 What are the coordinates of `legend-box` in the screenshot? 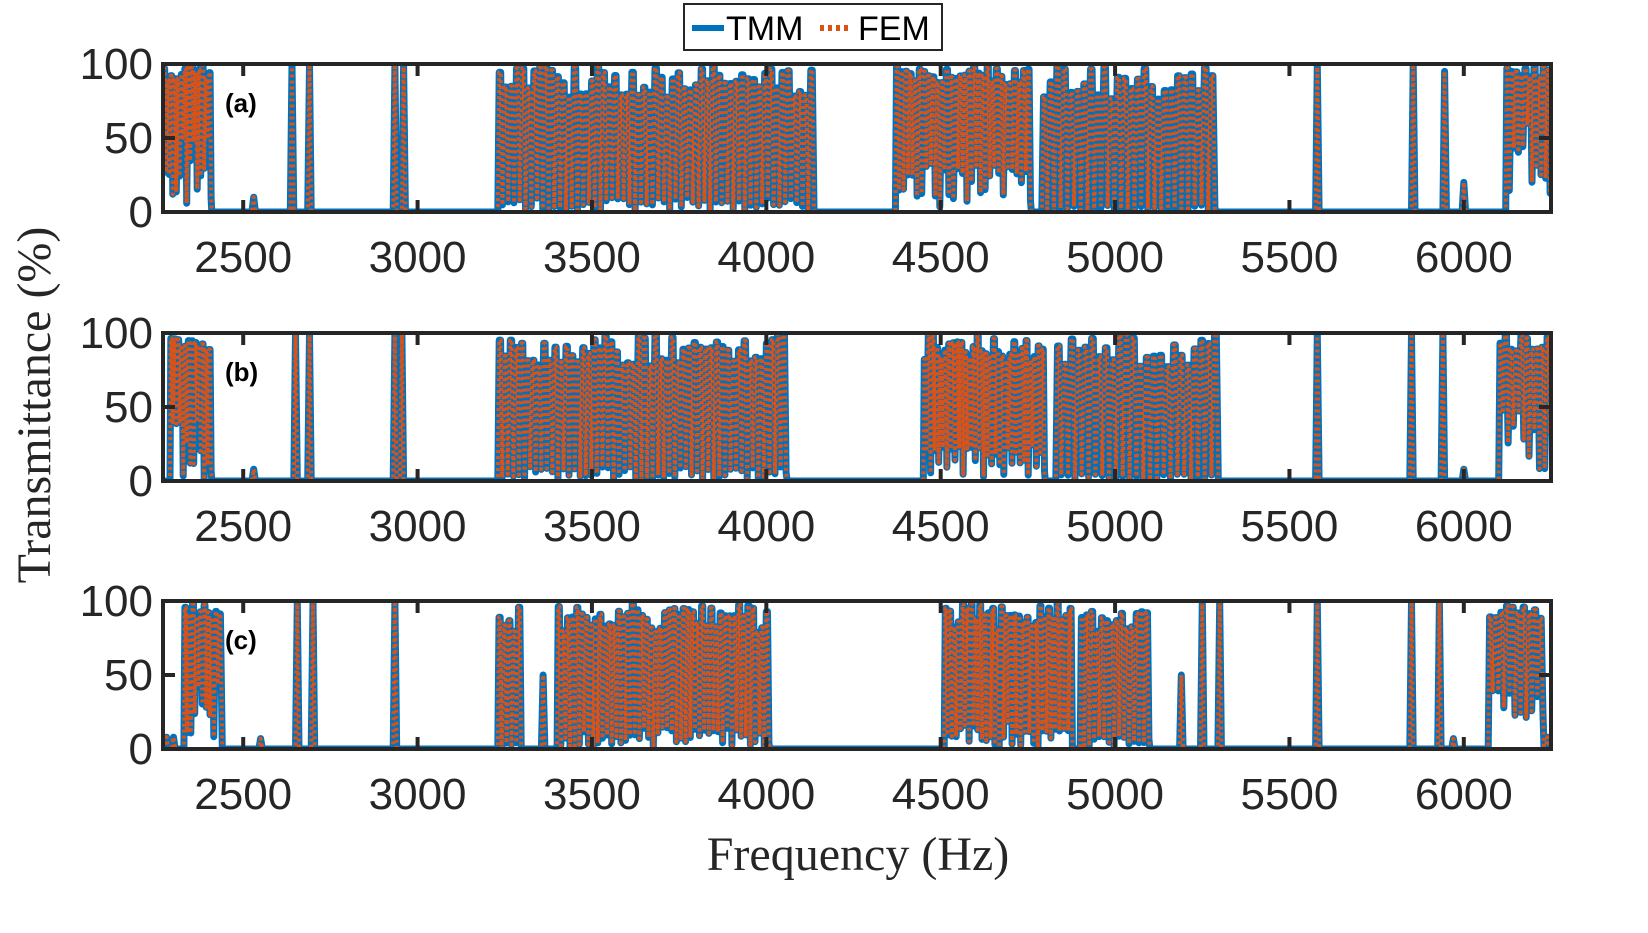 It's located at (813, 27).